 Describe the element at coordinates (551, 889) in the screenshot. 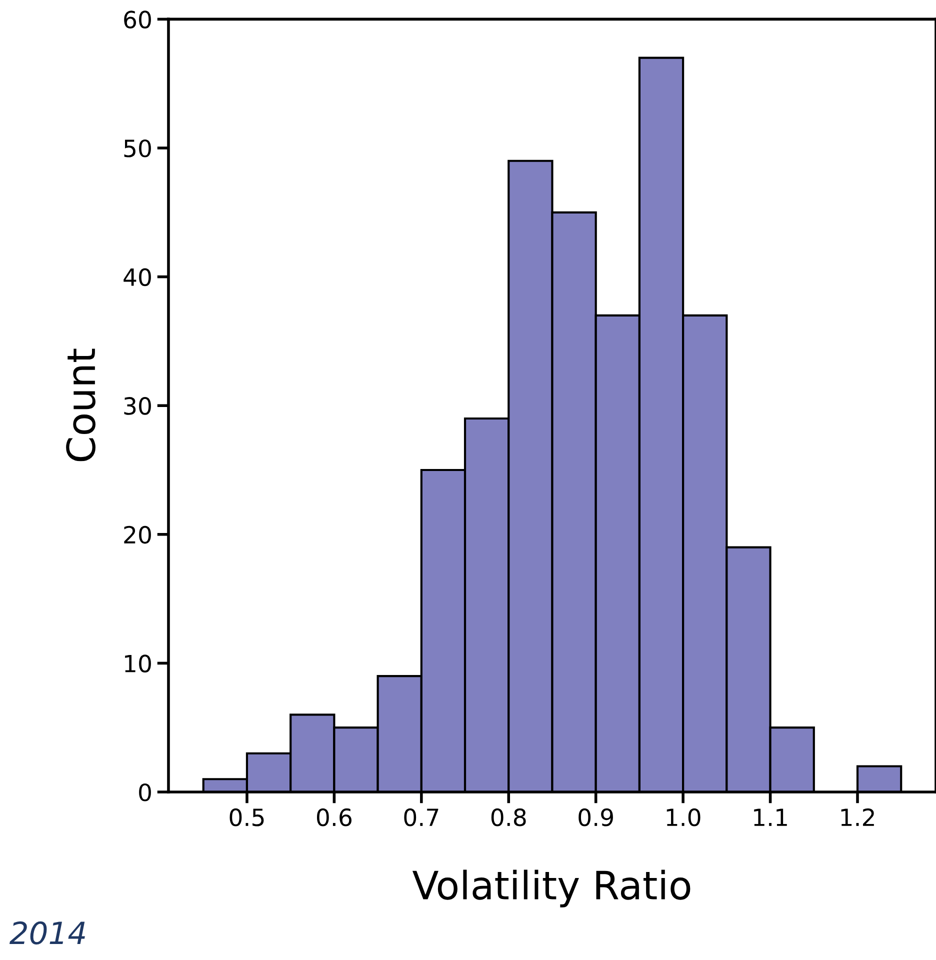

I see `x-axis-title: Volatility Ratio` at that location.